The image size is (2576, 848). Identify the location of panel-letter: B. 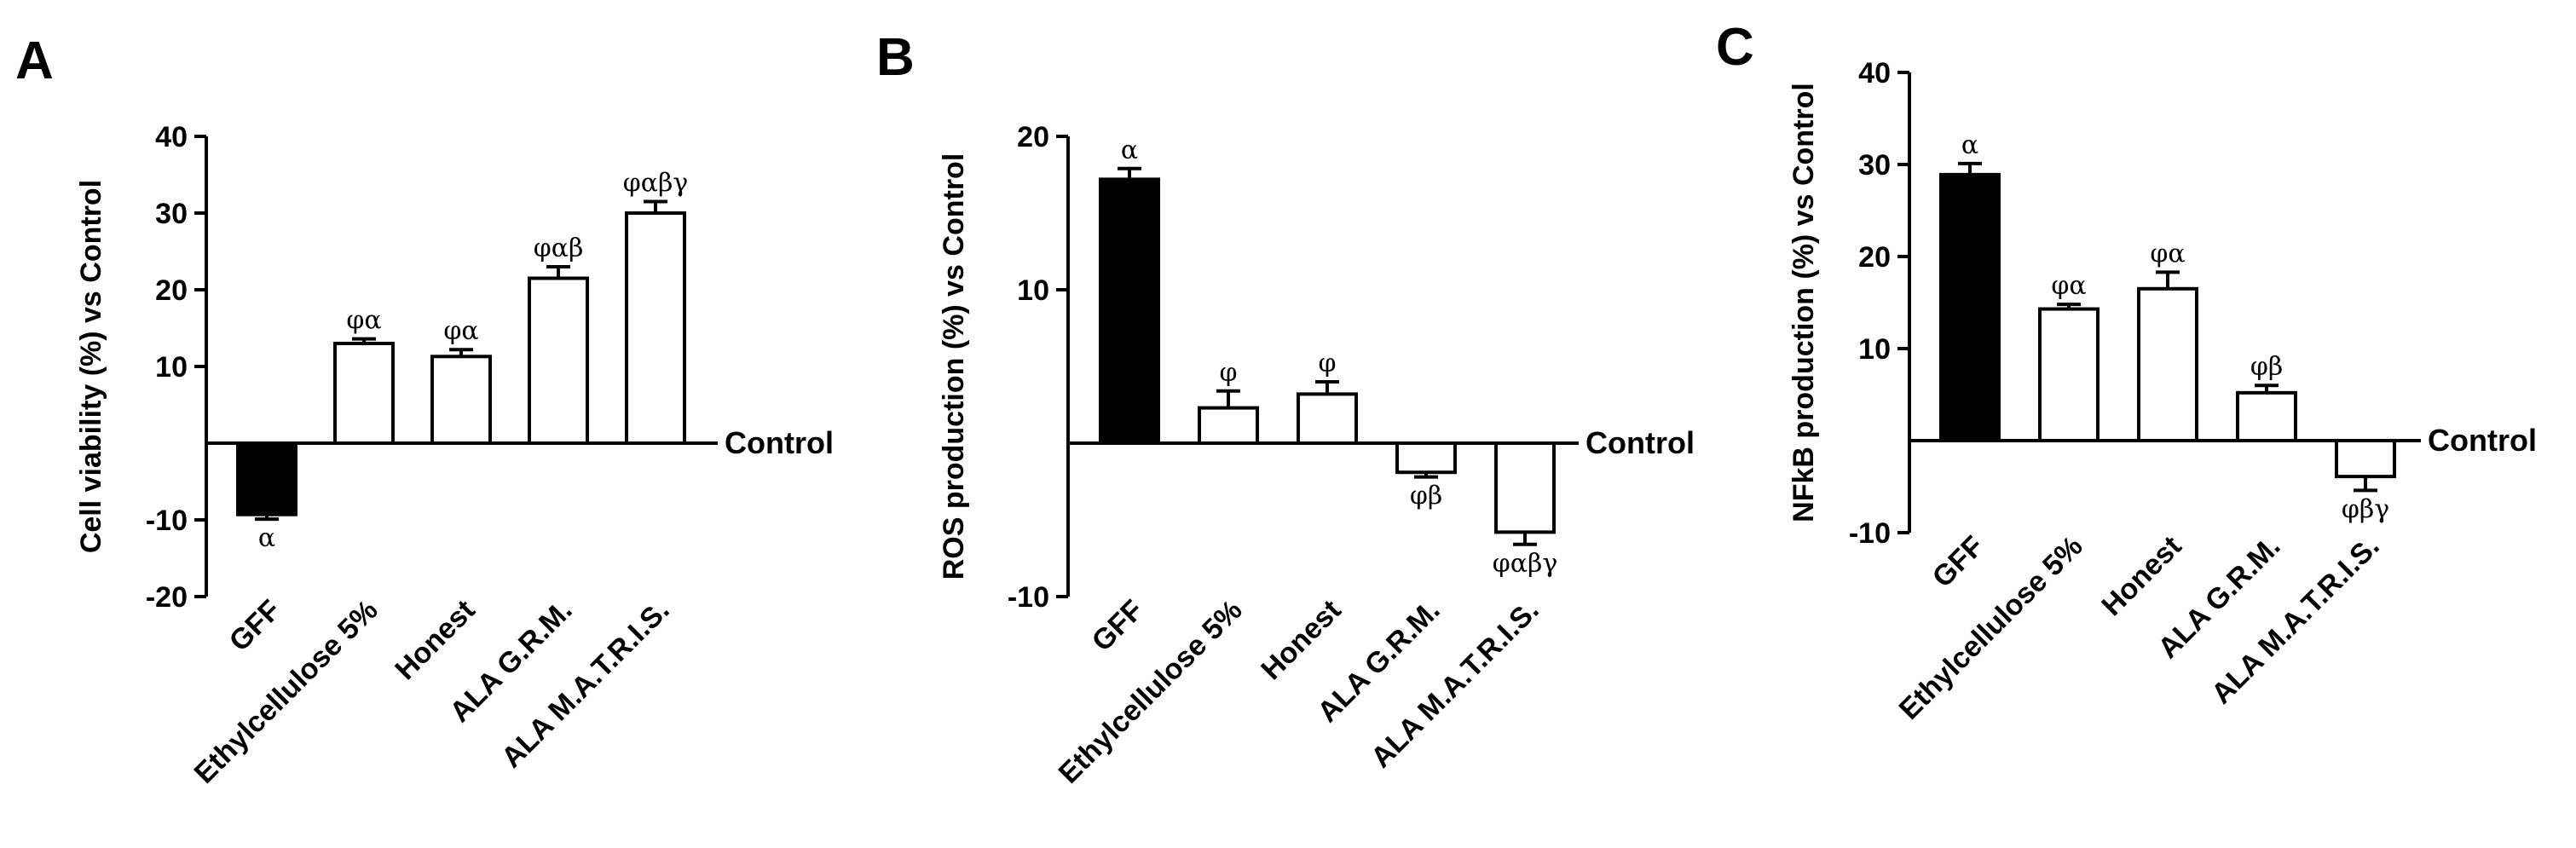
(895, 58).